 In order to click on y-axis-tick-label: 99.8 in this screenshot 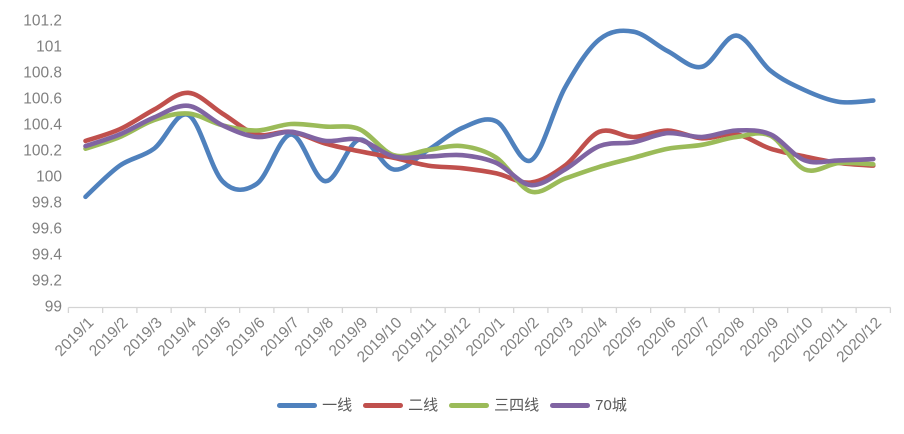, I will do `click(47, 203)`.